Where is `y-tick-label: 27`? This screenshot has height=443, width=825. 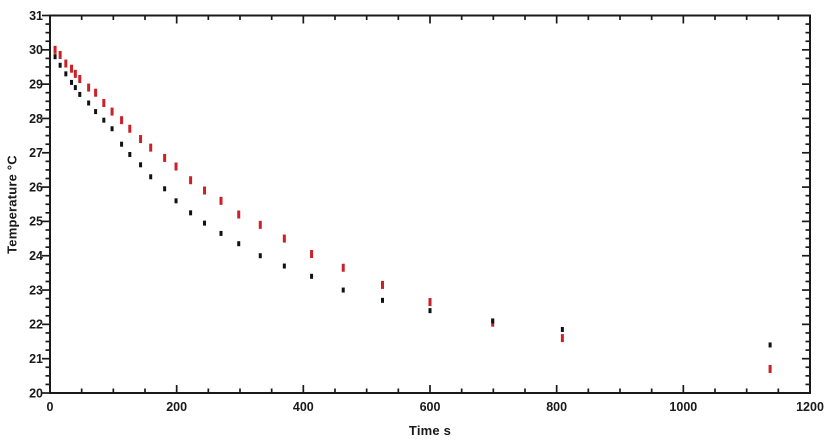
y-tick-label: 27 is located at coordinates (36, 153).